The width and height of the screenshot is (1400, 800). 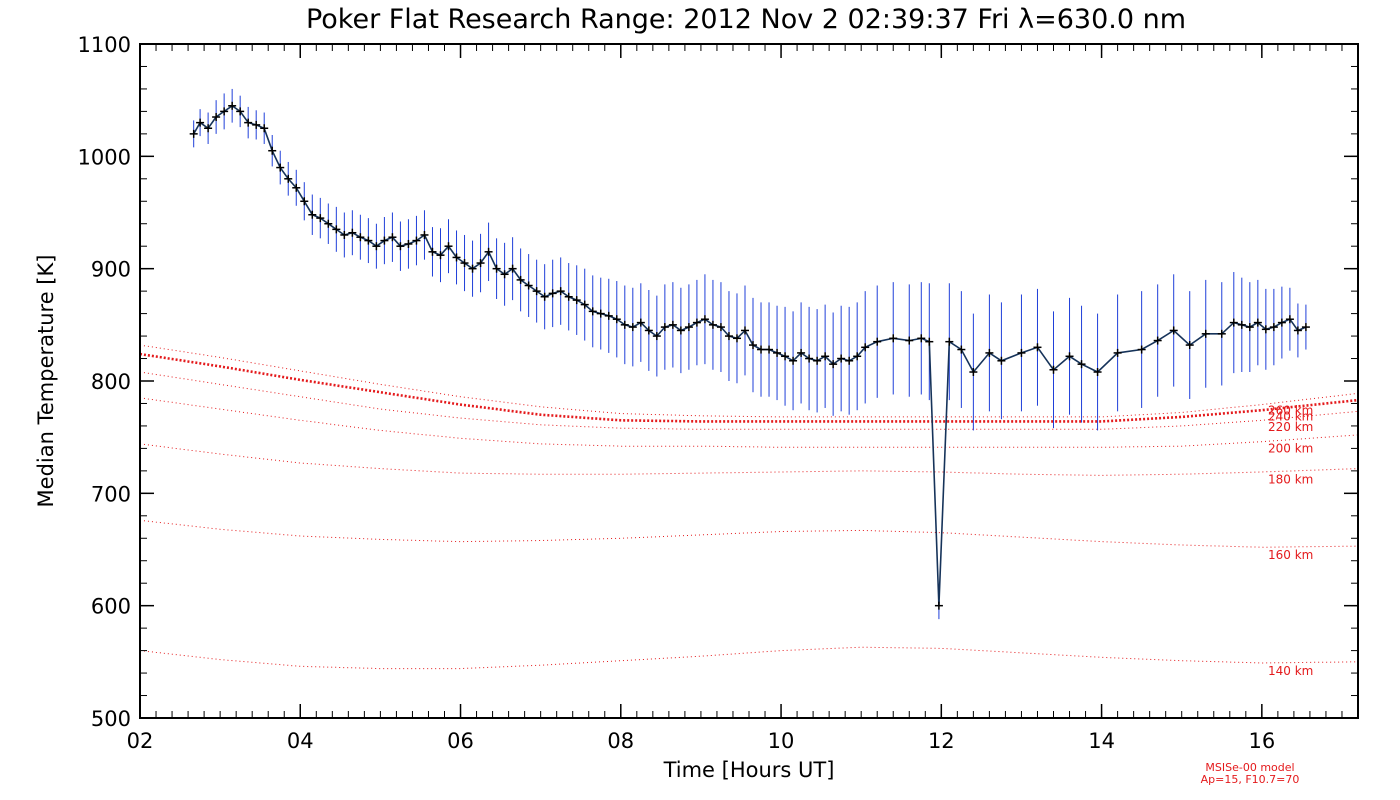 I want to click on model-label-180km: 180 km, so click(x=1290, y=479).